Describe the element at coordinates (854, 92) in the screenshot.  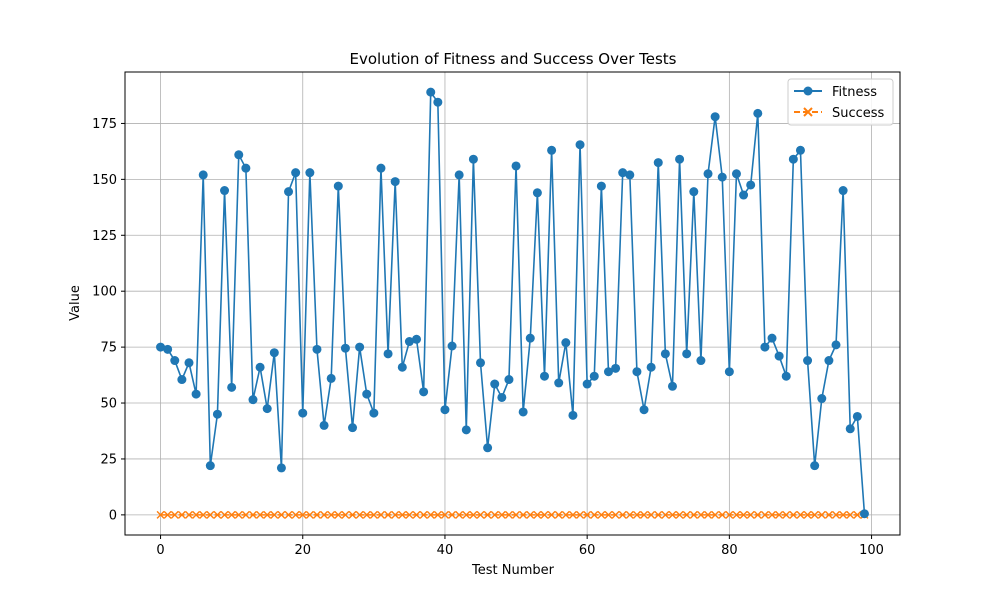
I see `legend-fitness-label: Fitness` at that location.